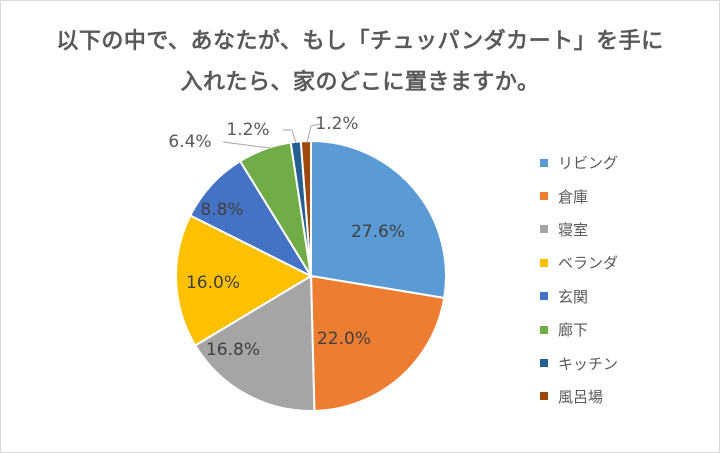 This screenshot has height=453, width=720. I want to click on legend-item-kitchen: キッチン, so click(579, 362).